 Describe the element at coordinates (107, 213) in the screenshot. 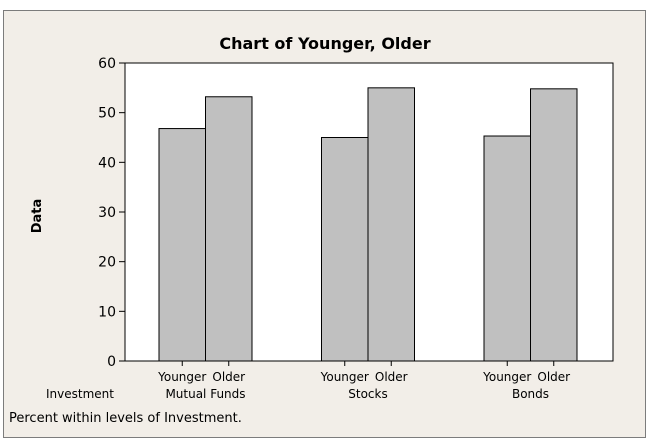

I see `y-tick-label: 30` at that location.